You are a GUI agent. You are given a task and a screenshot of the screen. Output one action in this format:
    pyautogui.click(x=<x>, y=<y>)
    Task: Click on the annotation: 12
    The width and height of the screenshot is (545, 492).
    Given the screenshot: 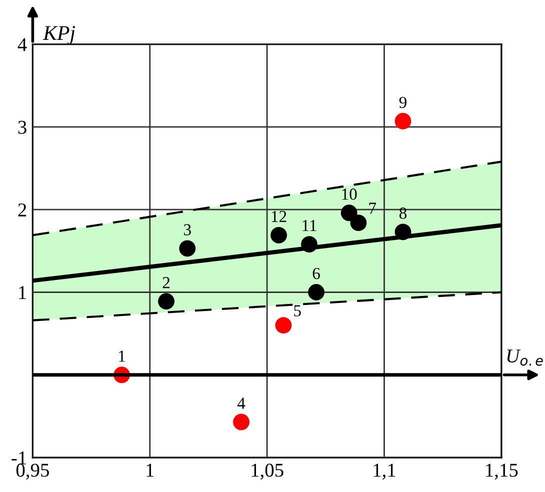 What is the action you would take?
    pyautogui.click(x=279, y=216)
    